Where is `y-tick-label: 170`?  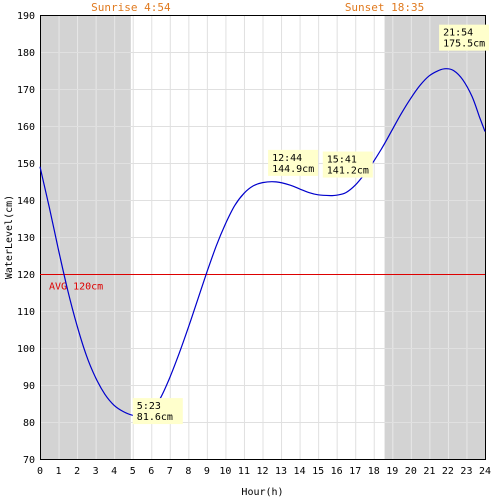
y-tick-label: 170 is located at coordinates (26, 90).